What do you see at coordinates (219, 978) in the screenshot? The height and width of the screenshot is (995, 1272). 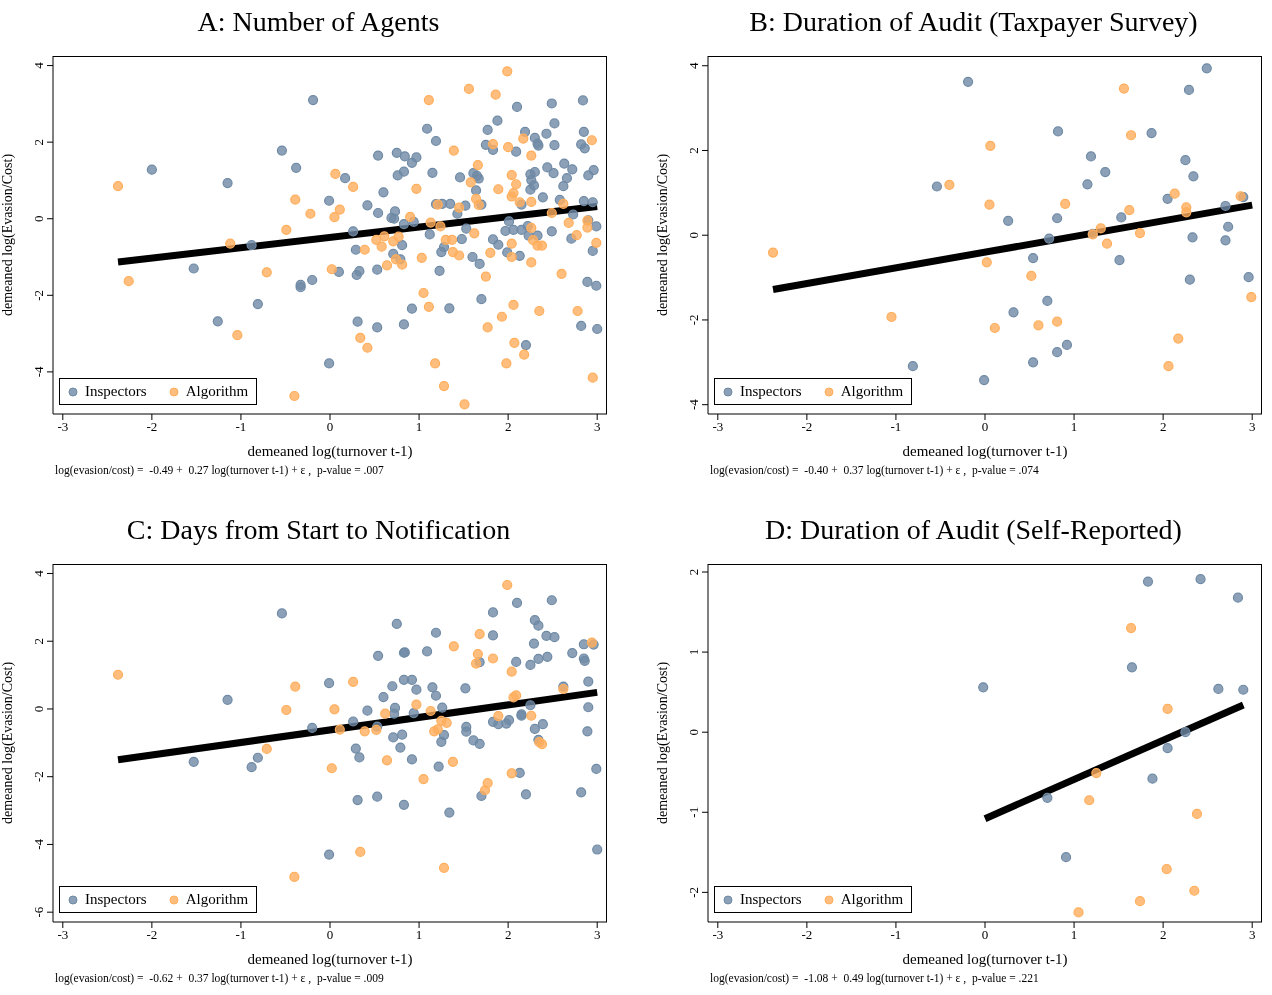 I see `text: log(evasion/cost) = -0.62 + 0.37 log(turnover t-1) + ε , p-value = .009` at bounding box center [219, 978].